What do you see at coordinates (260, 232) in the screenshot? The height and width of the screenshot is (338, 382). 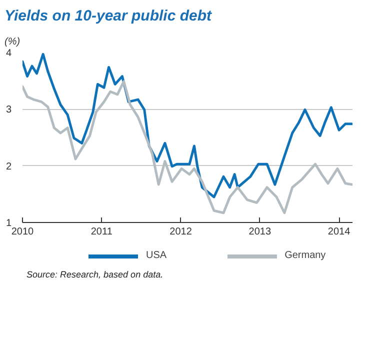 I see `x-tick-label: 2013` at bounding box center [260, 232].